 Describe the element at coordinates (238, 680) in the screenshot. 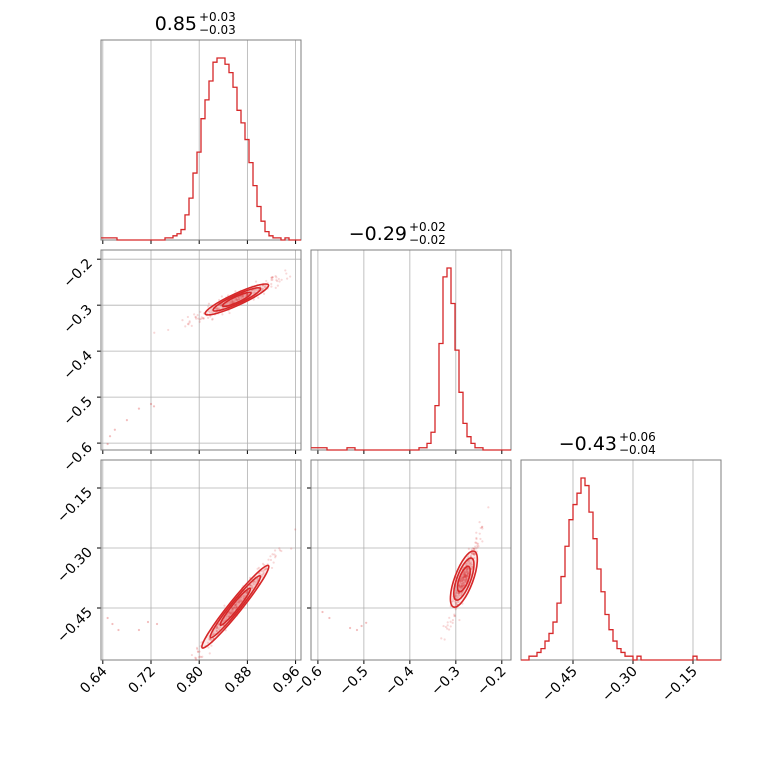

I see `x-tick-label: 0.88` at that location.